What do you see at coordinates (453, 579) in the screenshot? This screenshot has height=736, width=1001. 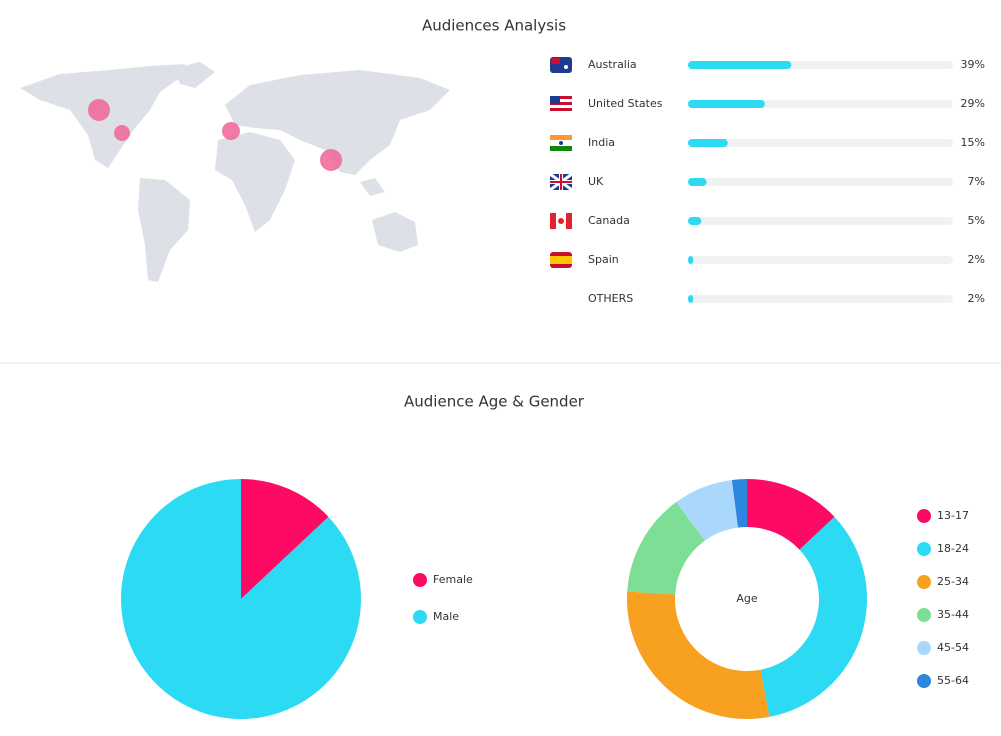 I see `legend-label: Female` at bounding box center [453, 579].